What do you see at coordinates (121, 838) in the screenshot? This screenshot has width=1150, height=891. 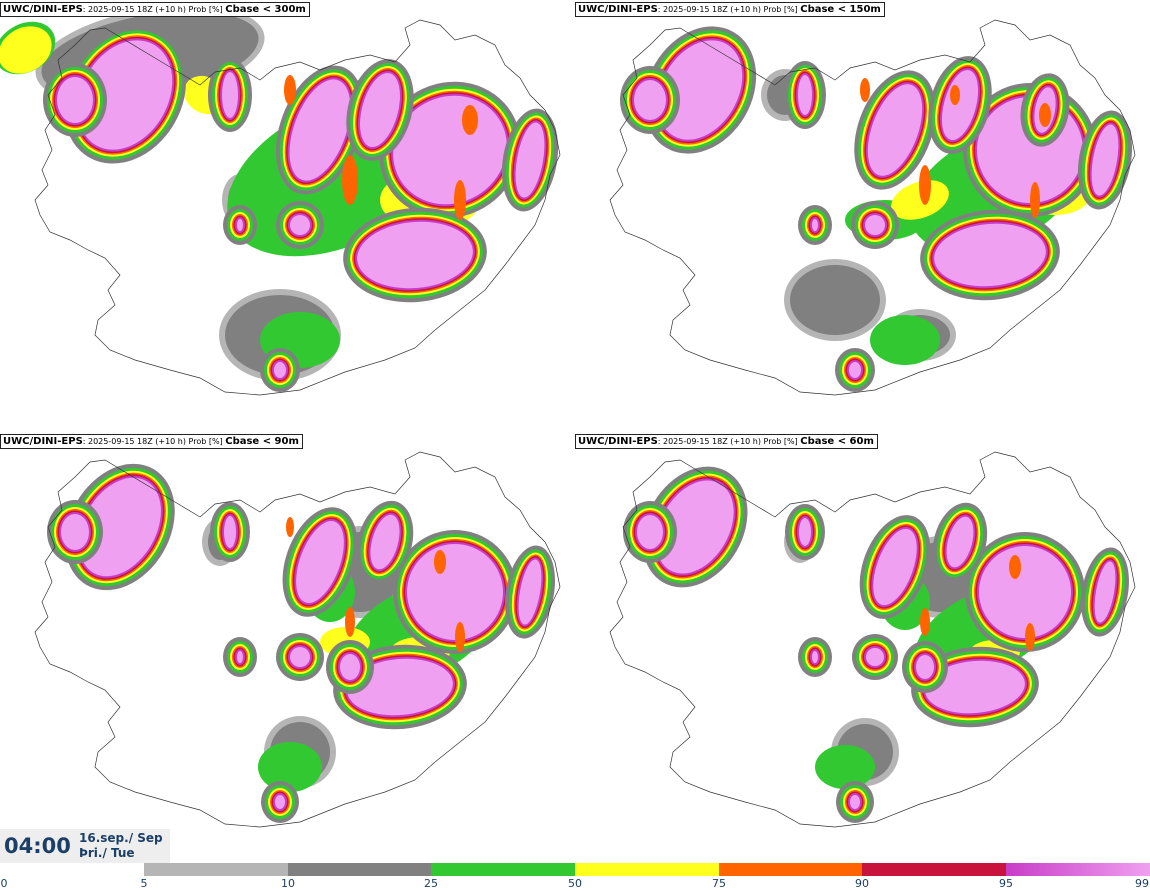 I see `valid-date: 16.sep./ Sep` at bounding box center [121, 838].